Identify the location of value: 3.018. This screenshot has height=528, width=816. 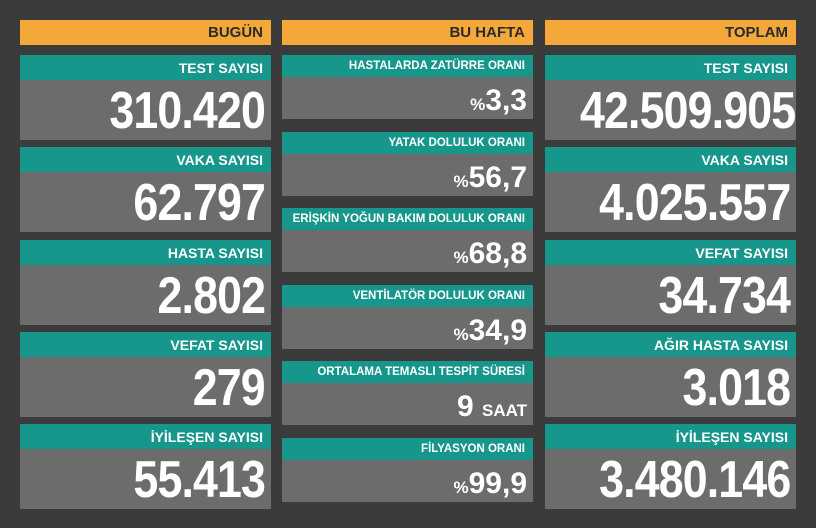
(736, 387).